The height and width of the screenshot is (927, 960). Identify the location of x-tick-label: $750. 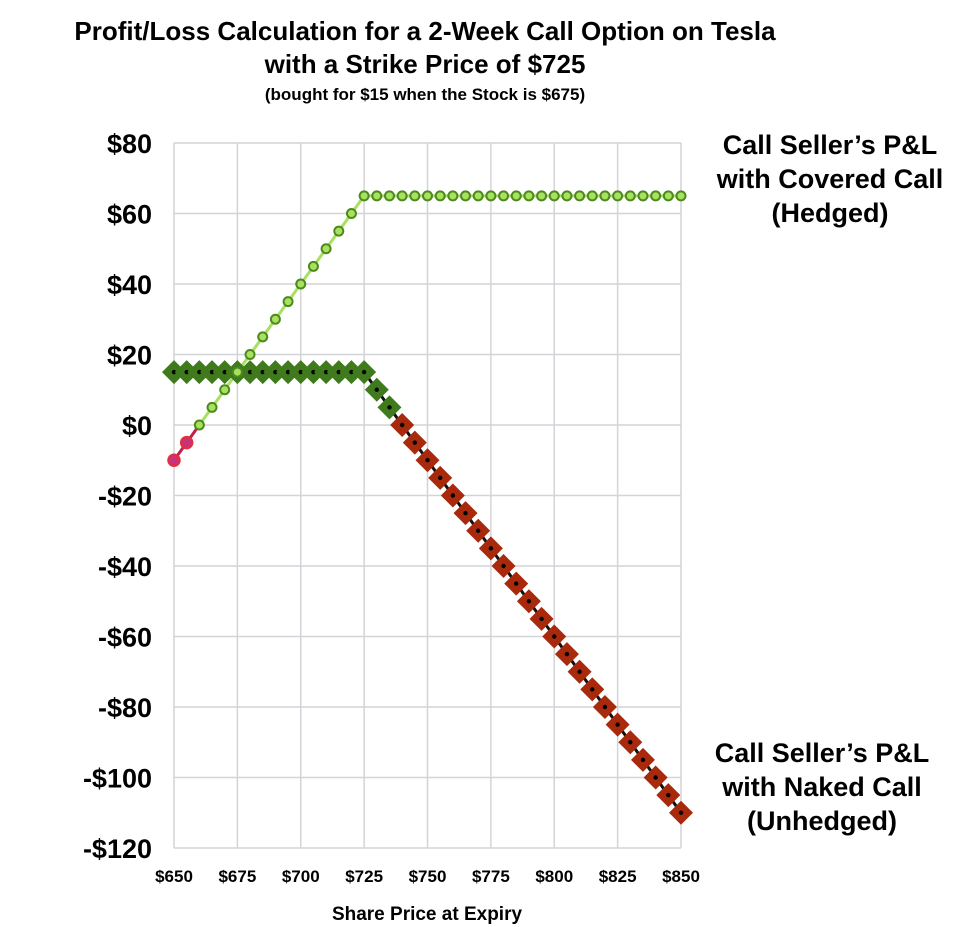
(428, 876).